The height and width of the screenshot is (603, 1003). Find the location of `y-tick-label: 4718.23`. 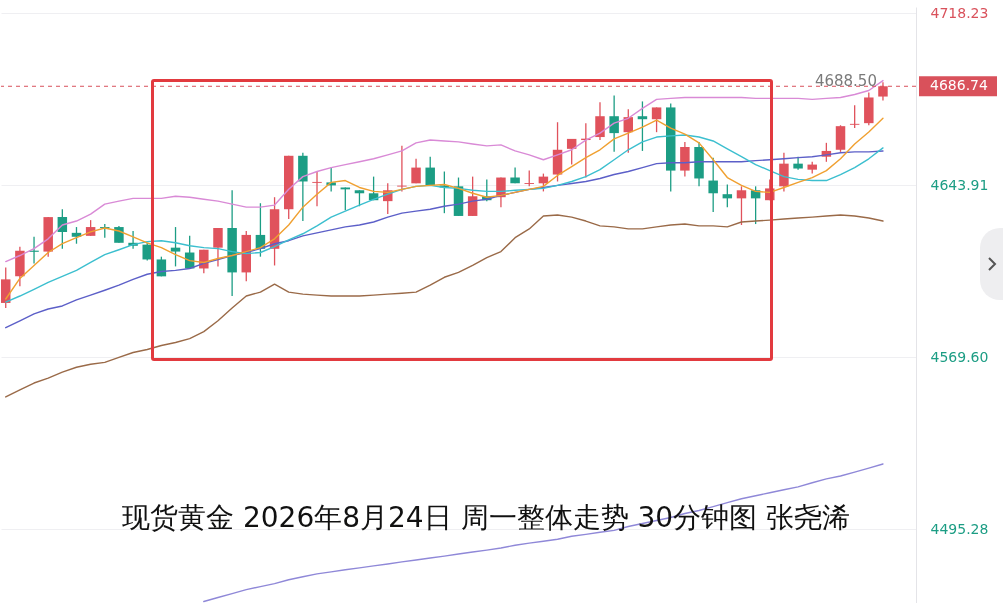

y-tick-label: 4718.23 is located at coordinates (959, 12).